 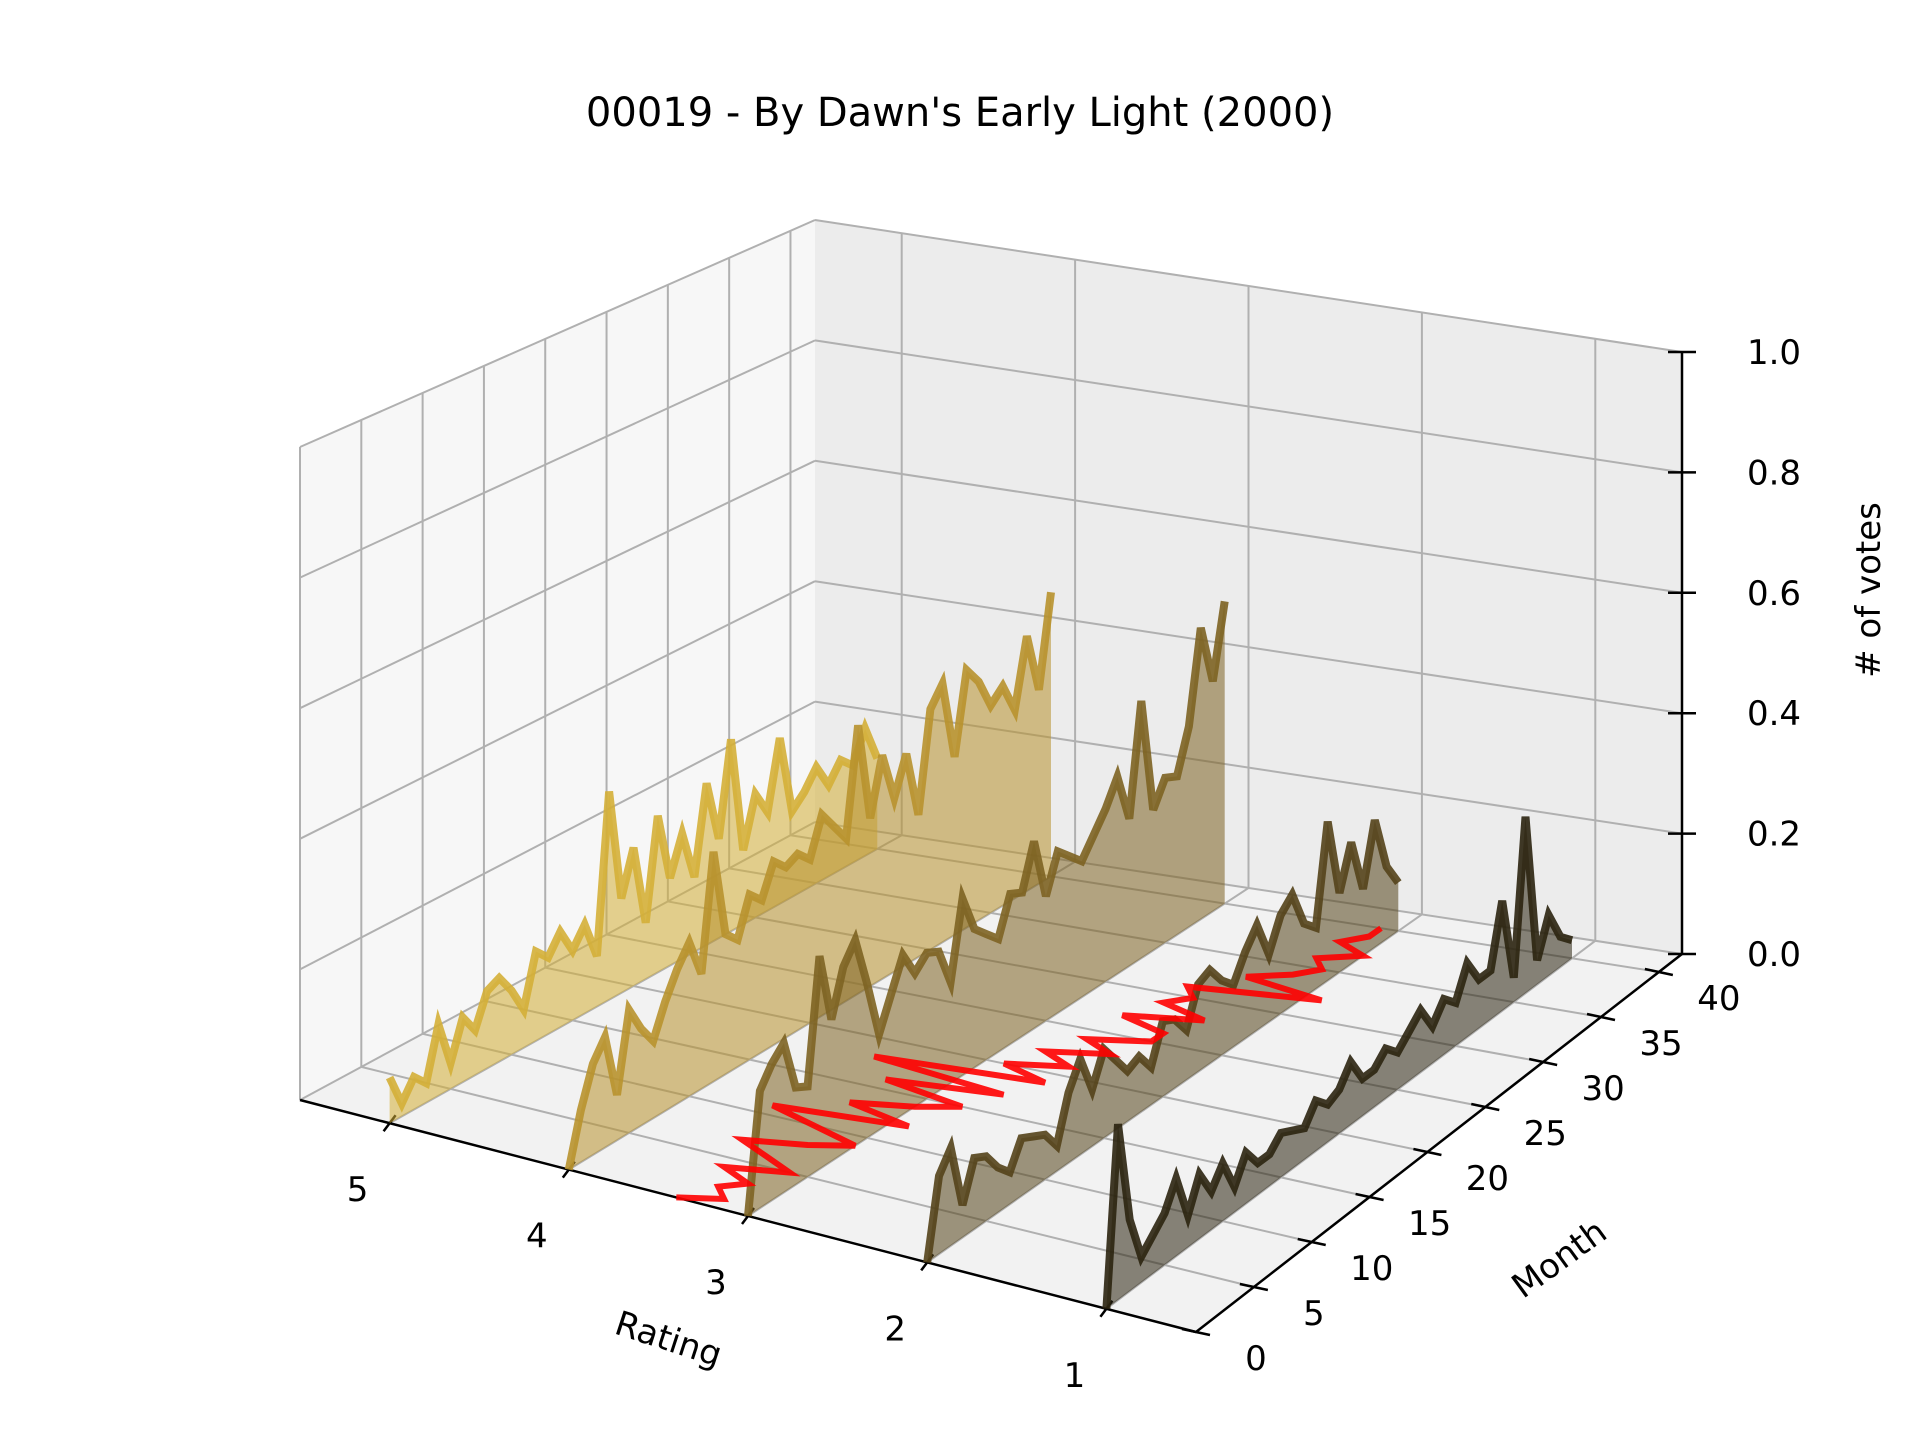 I want to click on z-tick-label: 0.6, so click(x=1774, y=594).